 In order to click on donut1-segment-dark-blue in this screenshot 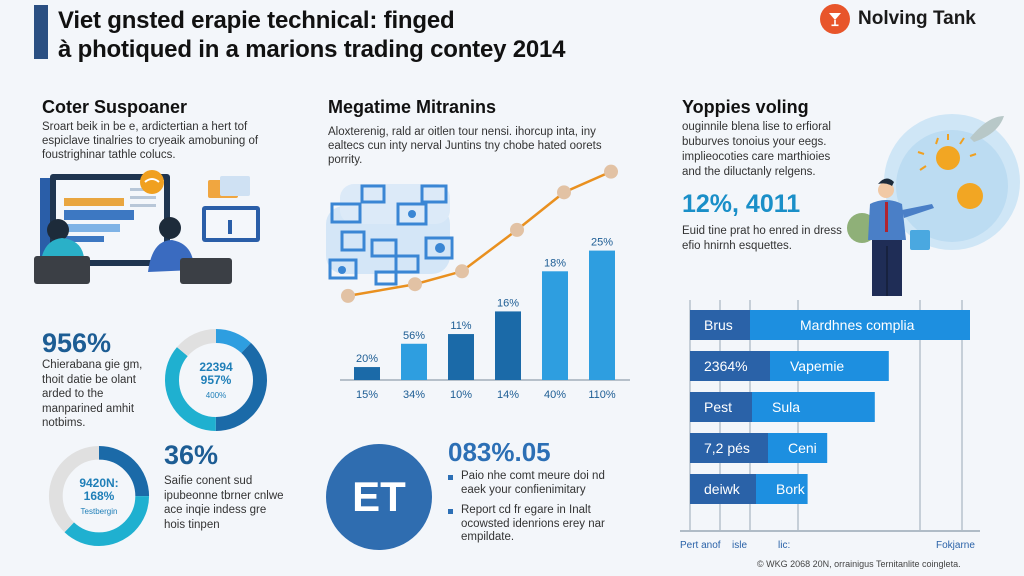, I will do `click(216, 380)`.